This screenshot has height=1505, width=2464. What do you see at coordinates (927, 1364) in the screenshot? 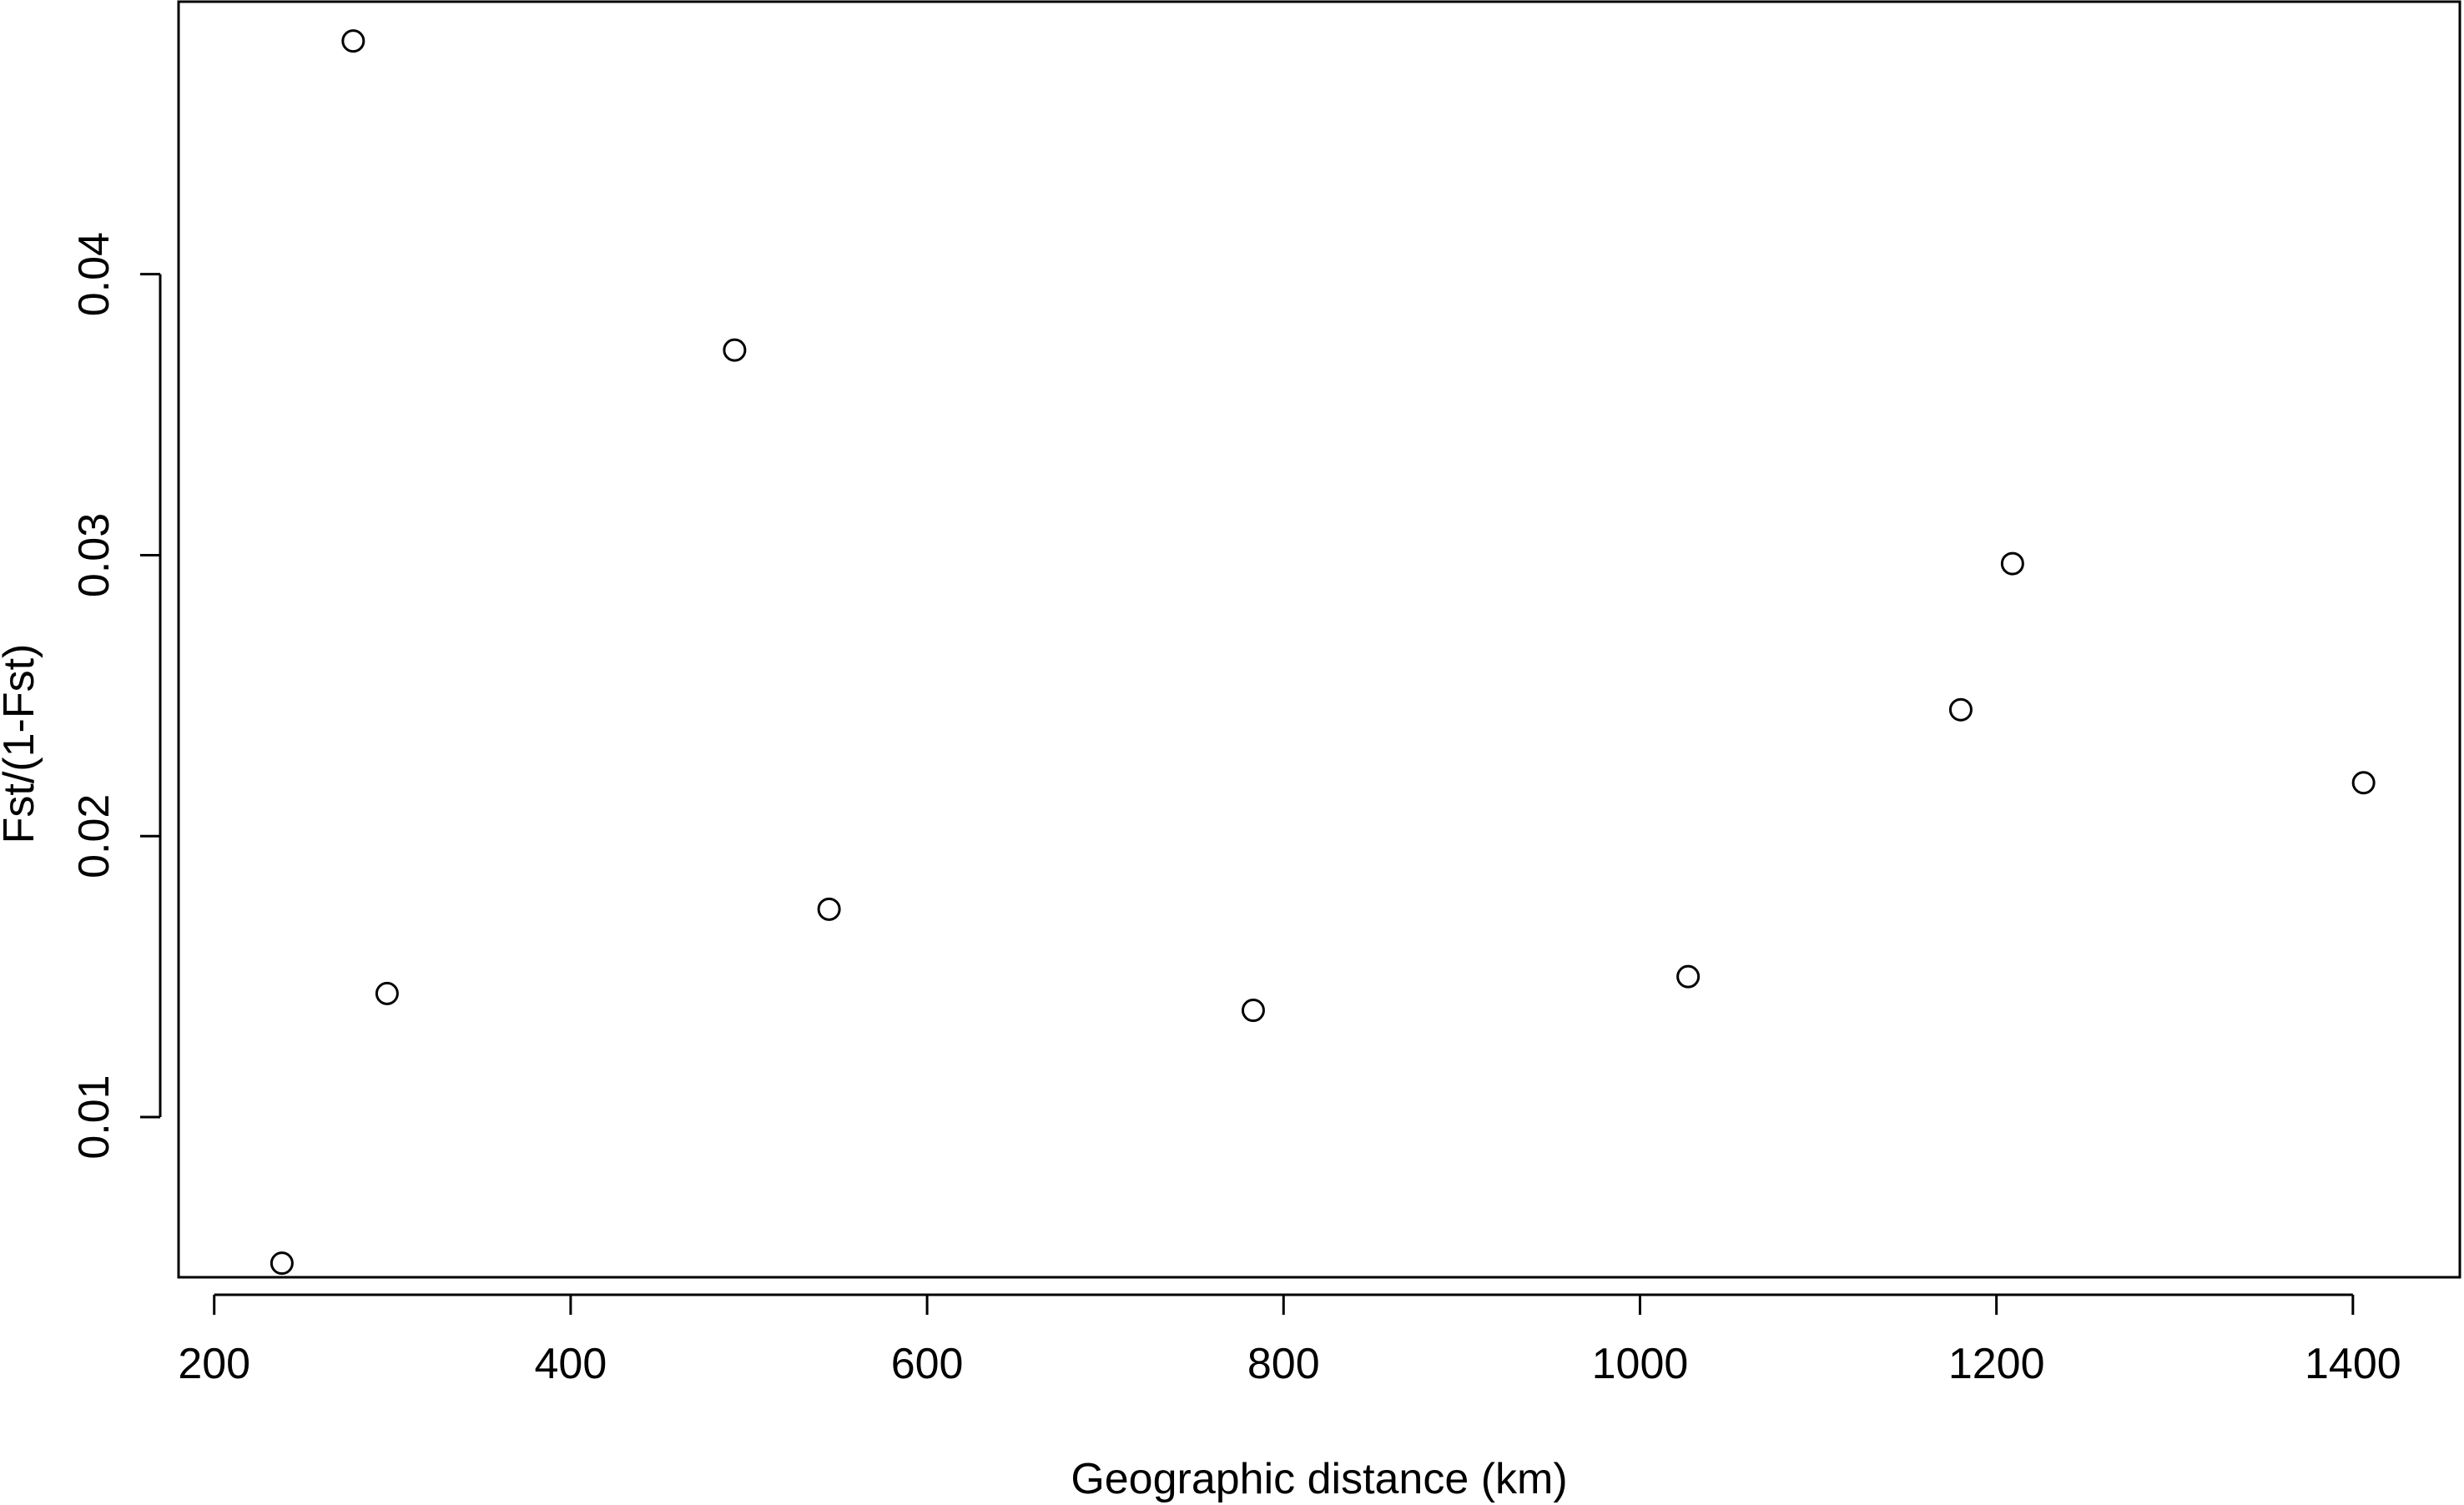
I see `x-tick-label: 600` at bounding box center [927, 1364].